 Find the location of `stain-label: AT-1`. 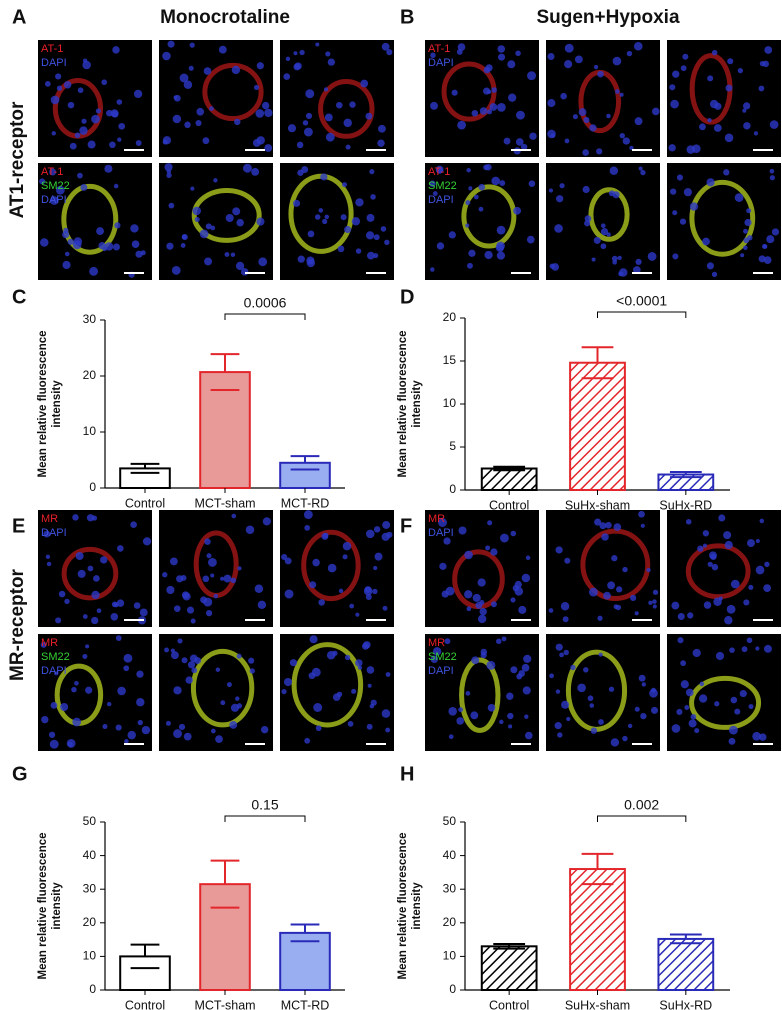

stain-label: AT-1 is located at coordinates (52, 49).